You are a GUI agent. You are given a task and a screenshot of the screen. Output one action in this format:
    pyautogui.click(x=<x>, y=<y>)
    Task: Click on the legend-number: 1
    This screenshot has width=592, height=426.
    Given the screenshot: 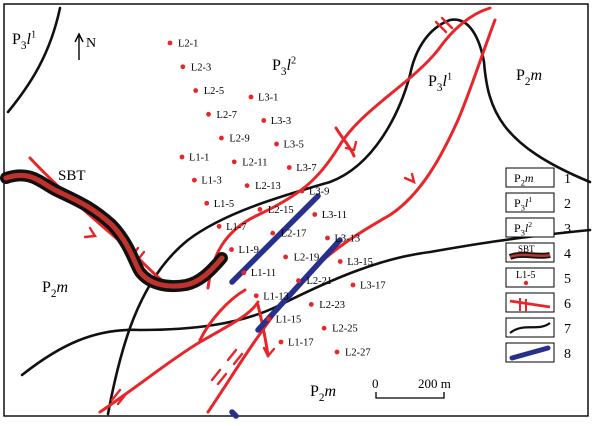 What is the action you would take?
    pyautogui.click(x=567, y=179)
    